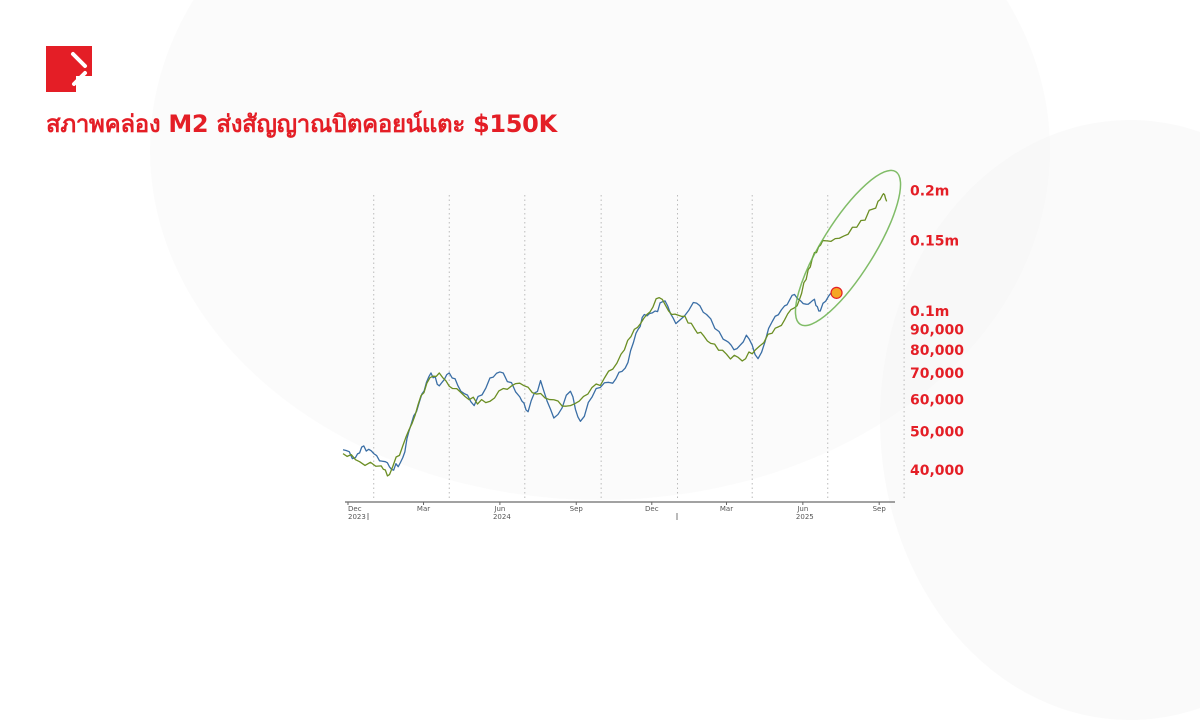 This screenshot has width=1200, height=720. Describe the element at coordinates (929, 312) in the screenshot. I see `level-label: 0.1m` at that location.